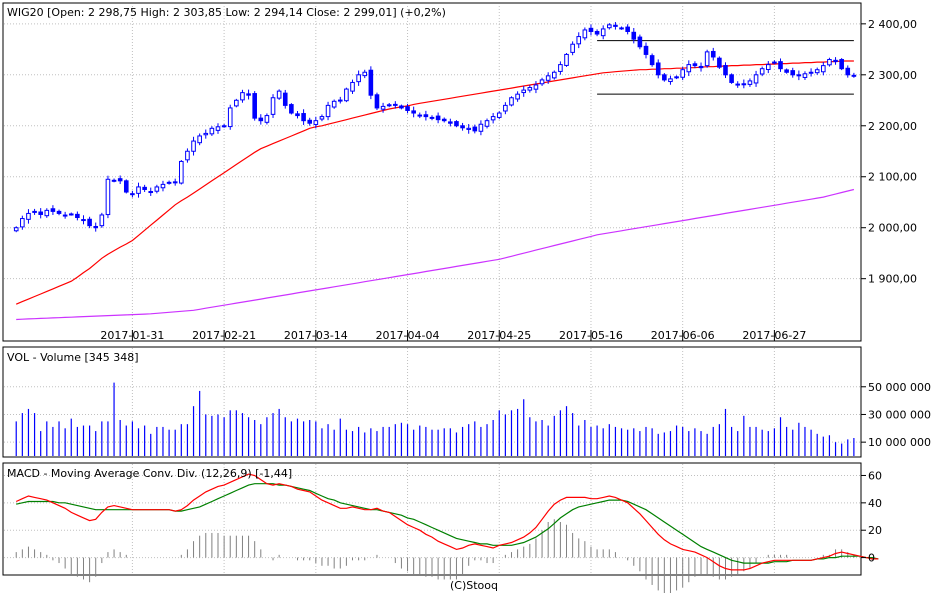 Image resolution: width=948 pixels, height=593 pixels. Describe the element at coordinates (132, 335) in the screenshot. I see `price-x-tick-label: 2017-01-31` at that location.